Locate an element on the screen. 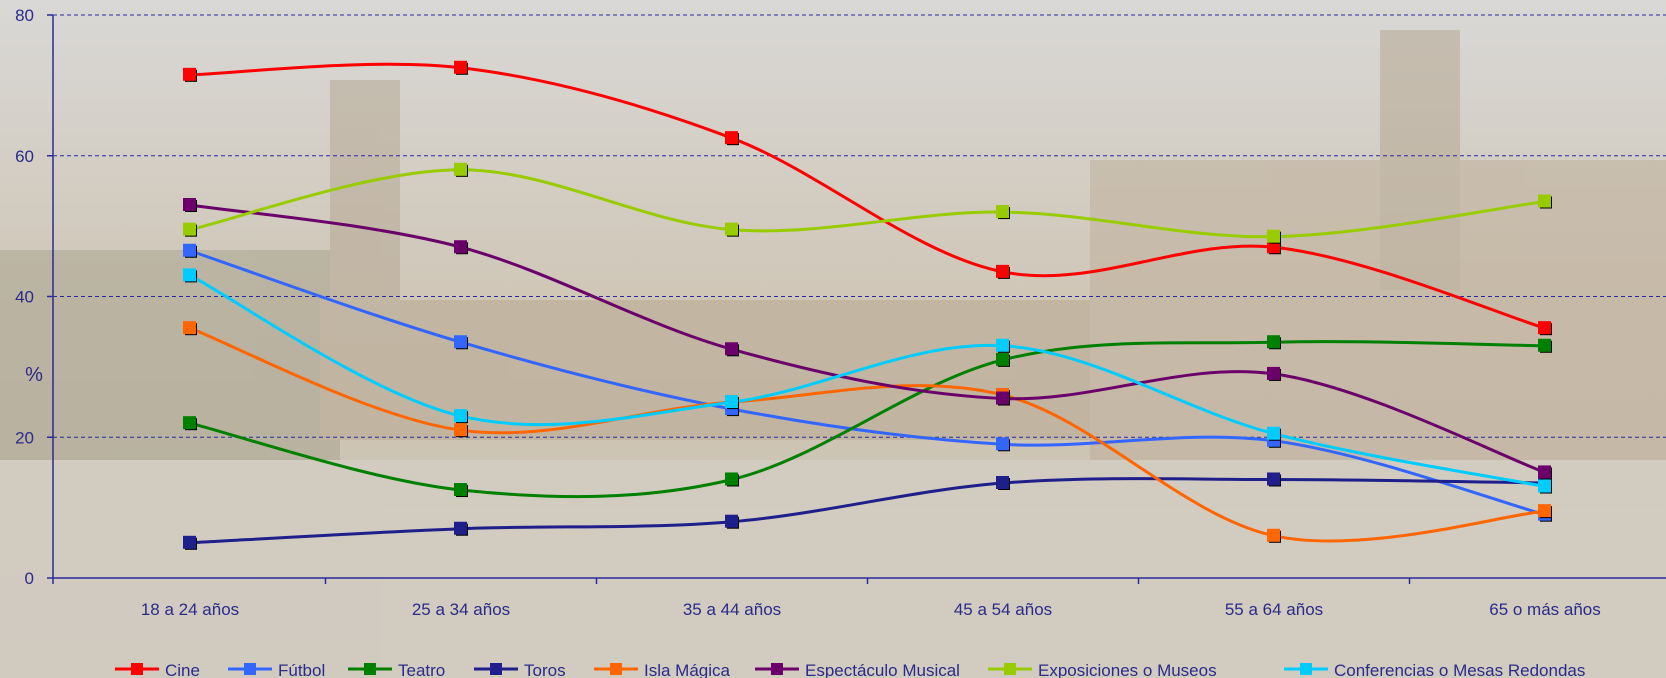 This screenshot has height=678, width=1666. series-exposiciones-o-museos is located at coordinates (867, 203).